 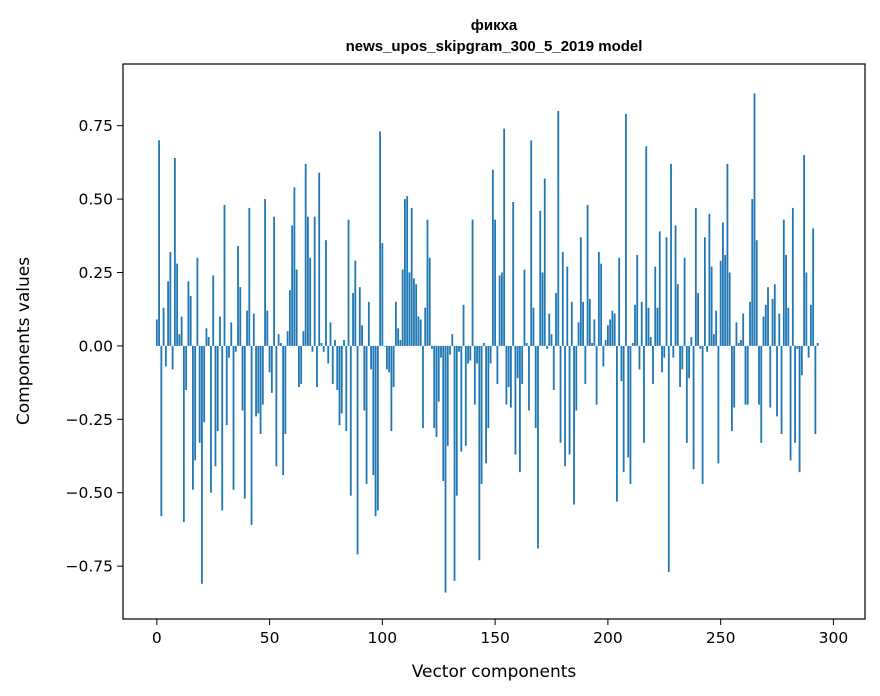 I want to click on x-tick-label: 200, so click(x=608, y=638).